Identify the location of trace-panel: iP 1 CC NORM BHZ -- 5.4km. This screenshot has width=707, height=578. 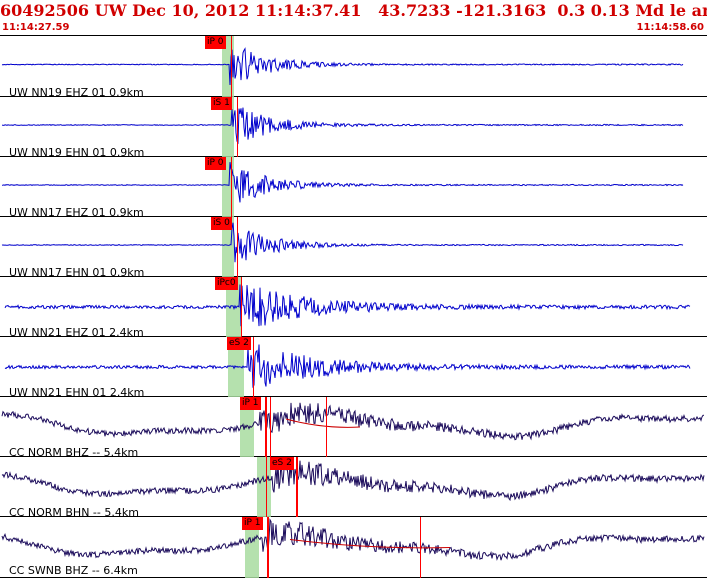
(353, 428).